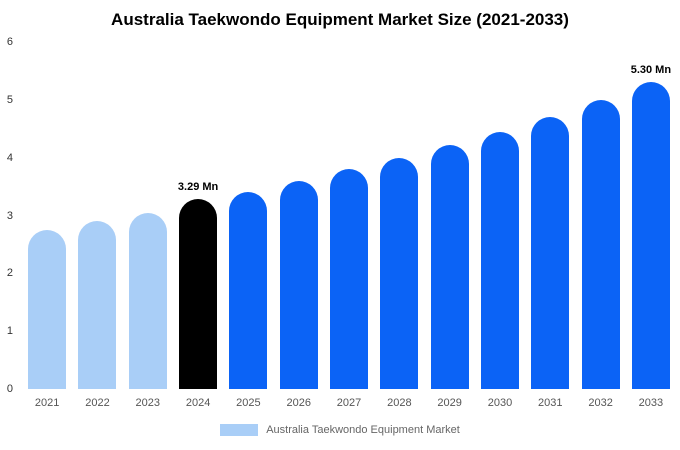  What do you see at coordinates (147, 300) in the screenshot?
I see `bar-2023` at bounding box center [147, 300].